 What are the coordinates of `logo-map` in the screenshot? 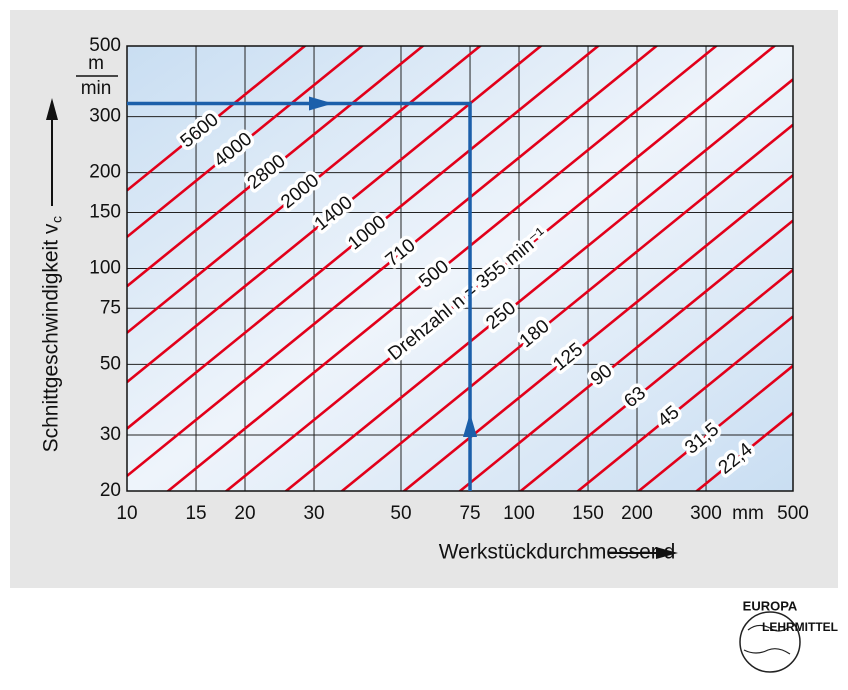 It's located at (767, 639).